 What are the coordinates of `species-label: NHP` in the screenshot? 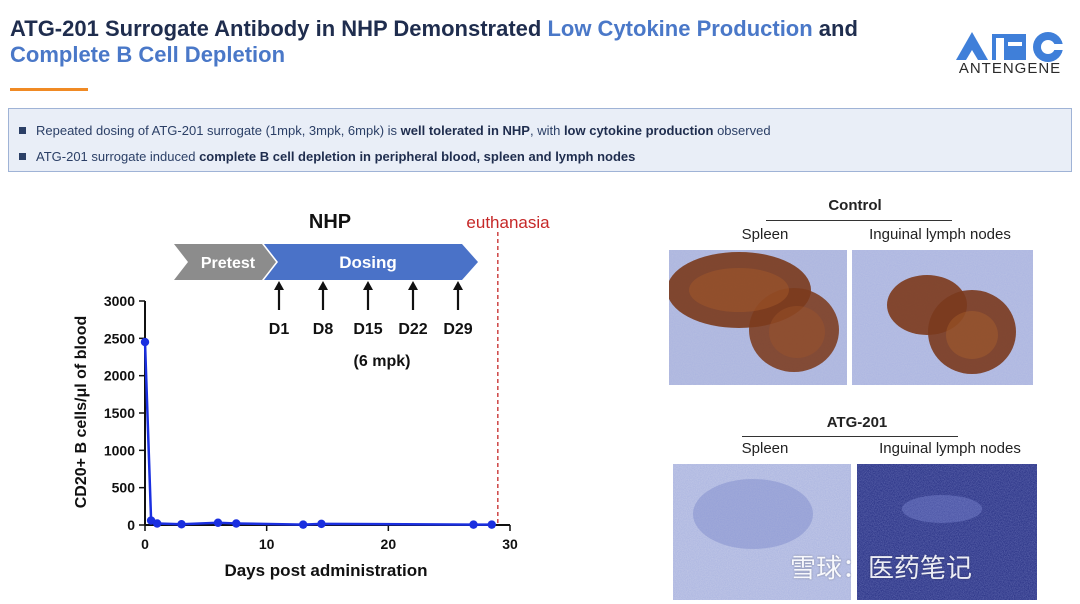 It's located at (330, 222).